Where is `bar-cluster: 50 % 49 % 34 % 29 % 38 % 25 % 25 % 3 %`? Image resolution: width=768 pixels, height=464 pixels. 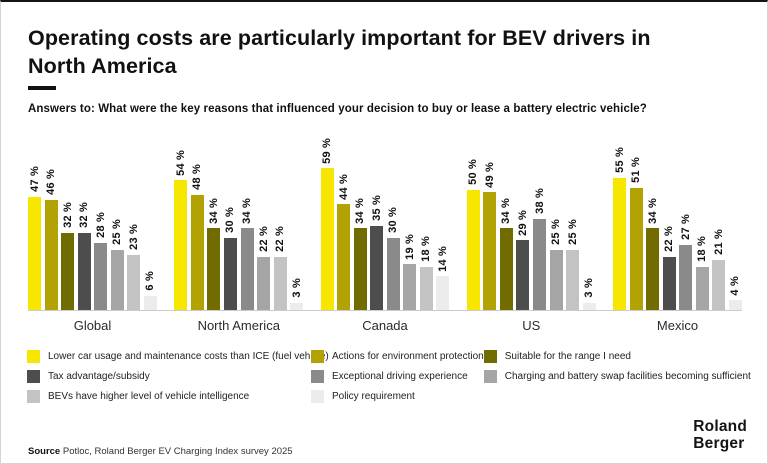 bar-cluster: 50 % 49 % 34 % 29 % 38 % 25 % 25 % 3 % is located at coordinates (531, 220).